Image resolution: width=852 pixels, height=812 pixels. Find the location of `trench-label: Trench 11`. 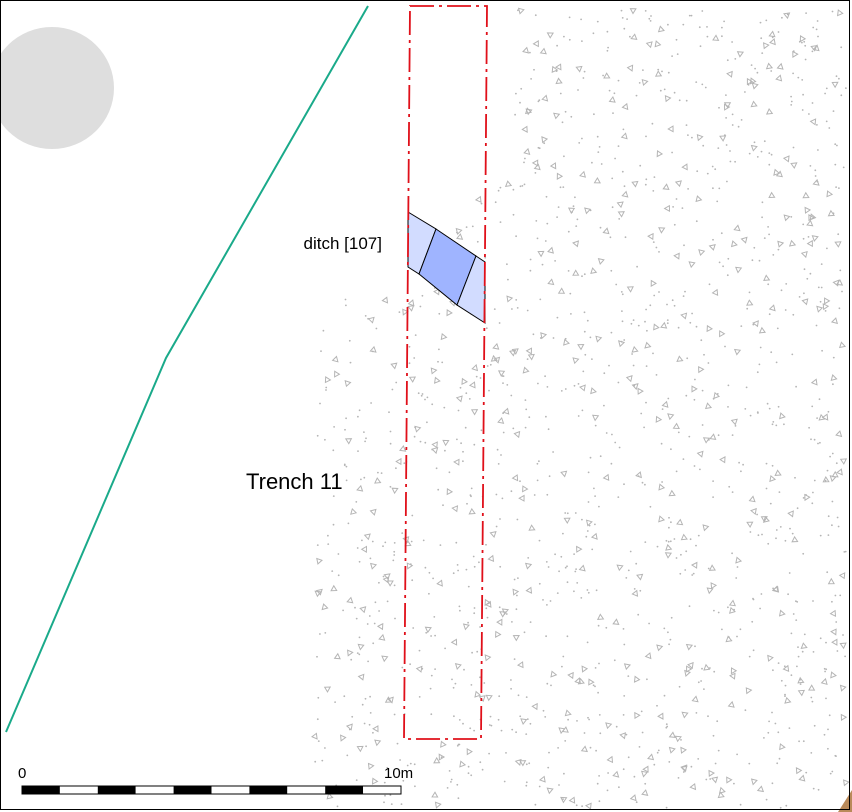

trench-label: Trench 11 is located at coordinates (294, 481).